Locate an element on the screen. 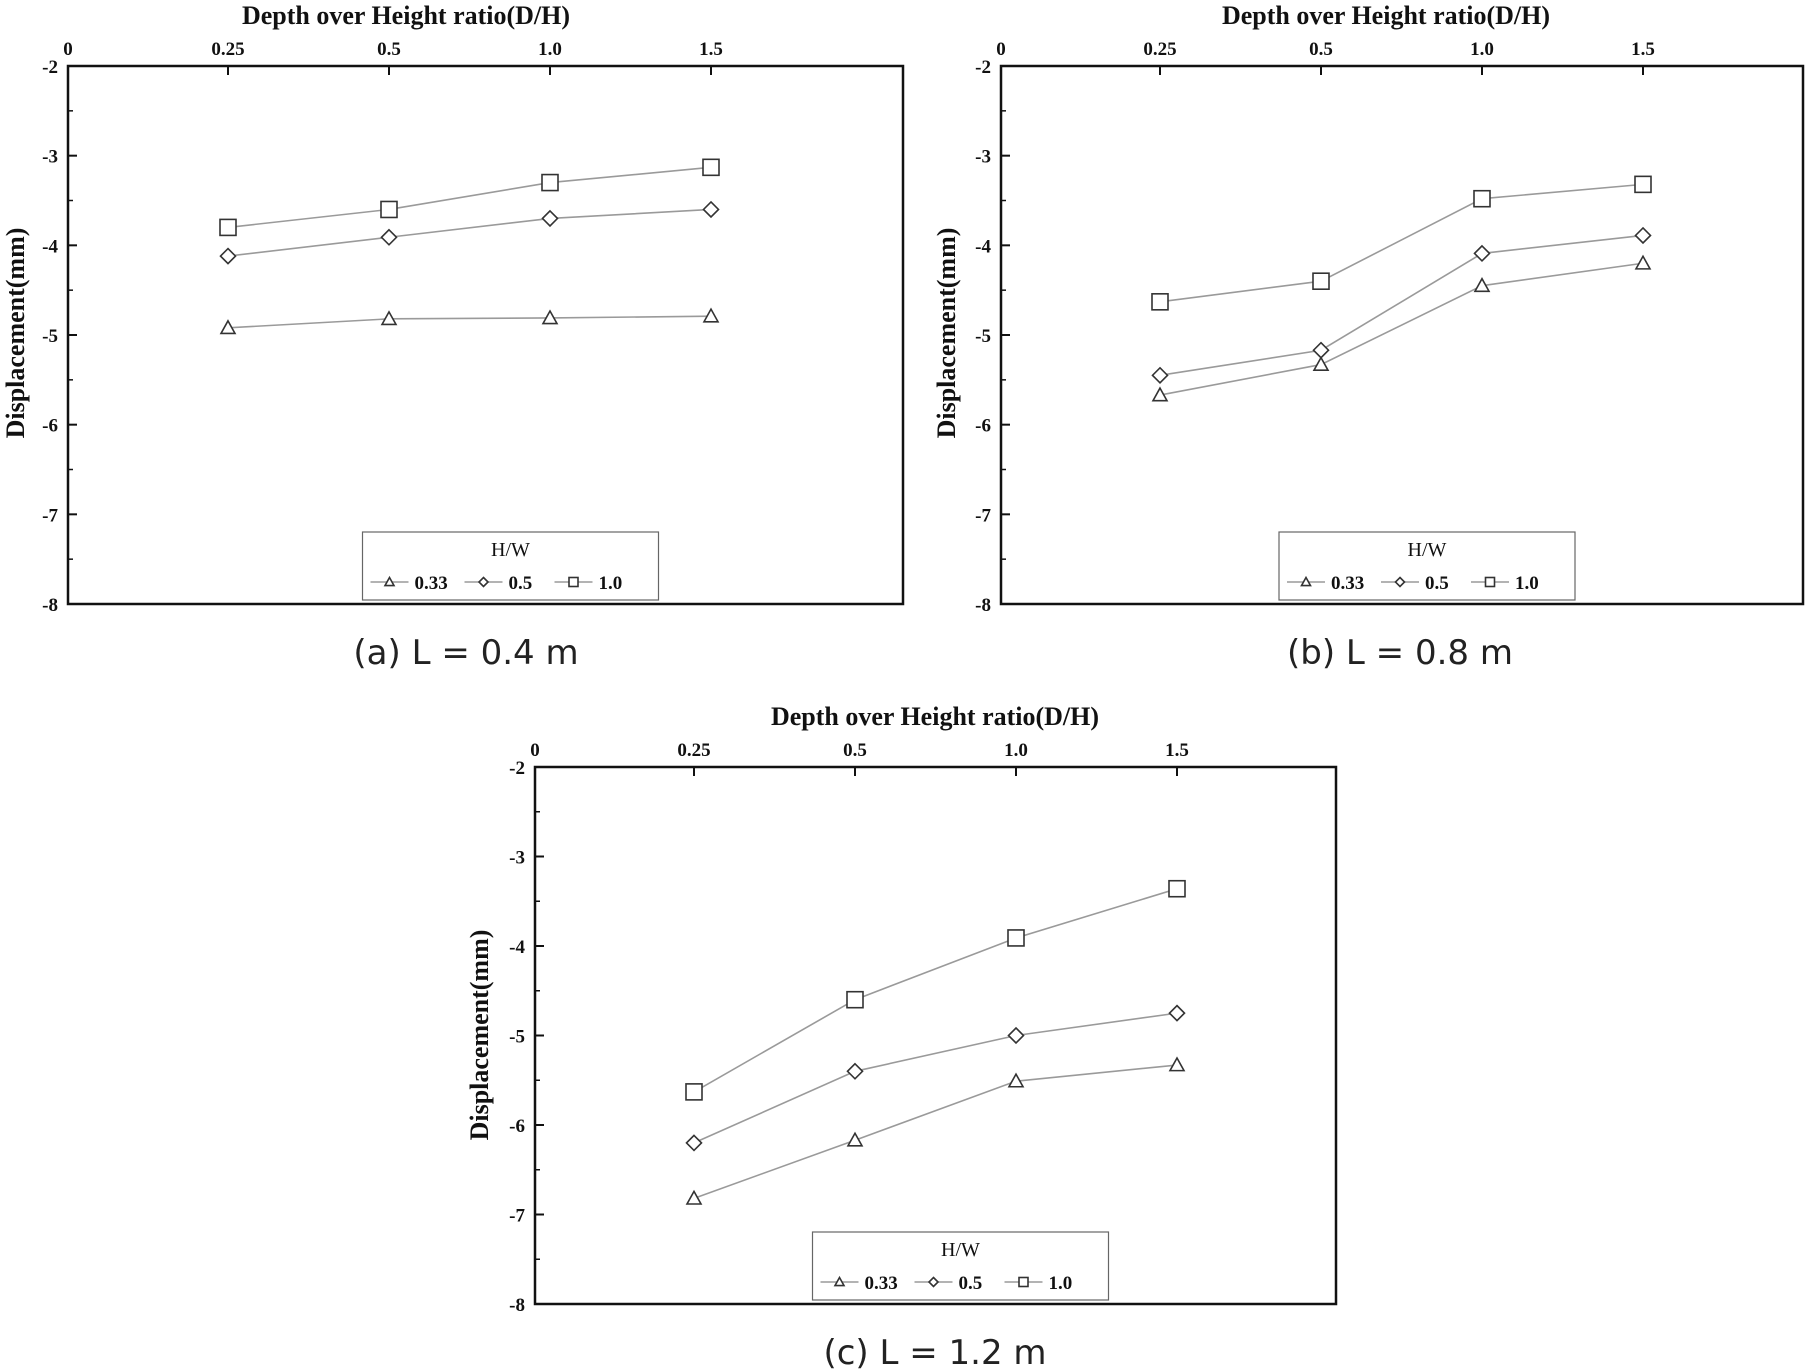  panel-caption: (b) L = 0.8 m is located at coordinates (1400, 653).